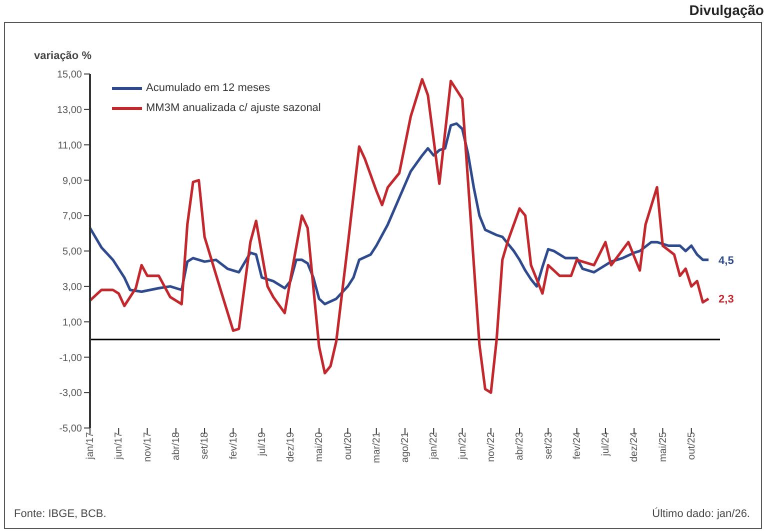 The height and width of the screenshot is (531, 772). Describe the element at coordinates (577, 446) in the screenshot. I see `x-tick-label: fev/24` at that location.